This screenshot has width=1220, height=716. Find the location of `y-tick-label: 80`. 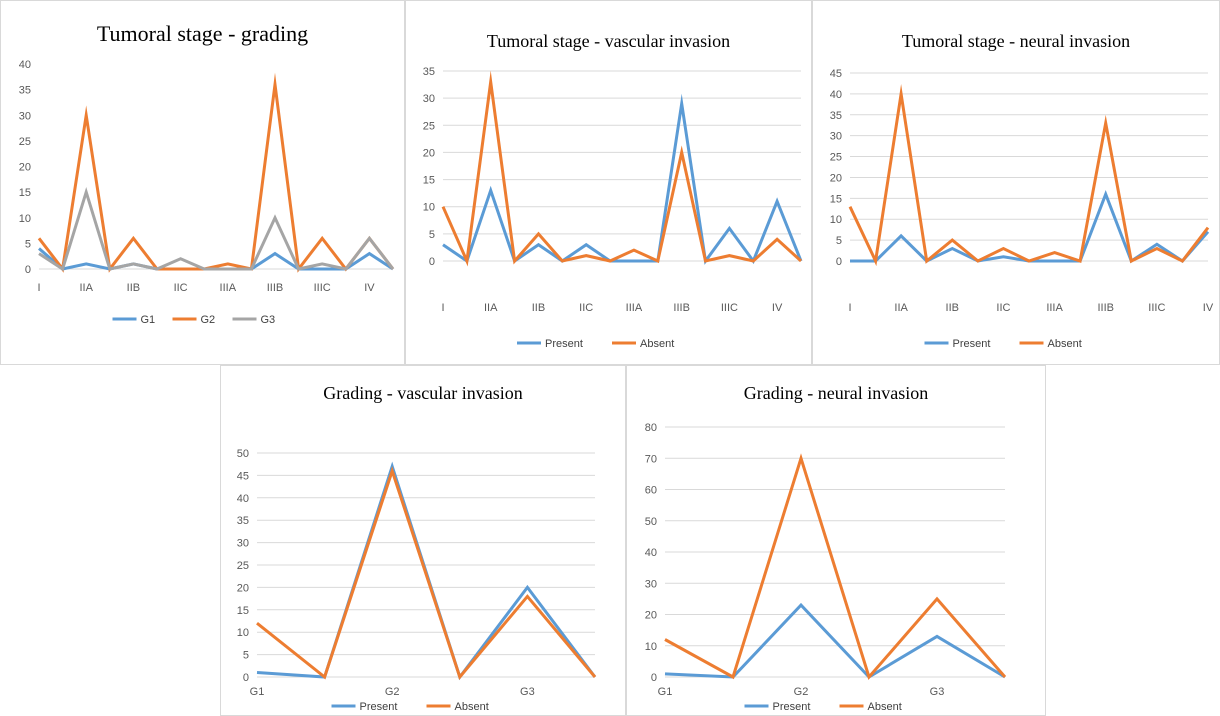

y-tick-label: 80 is located at coordinates (651, 428).